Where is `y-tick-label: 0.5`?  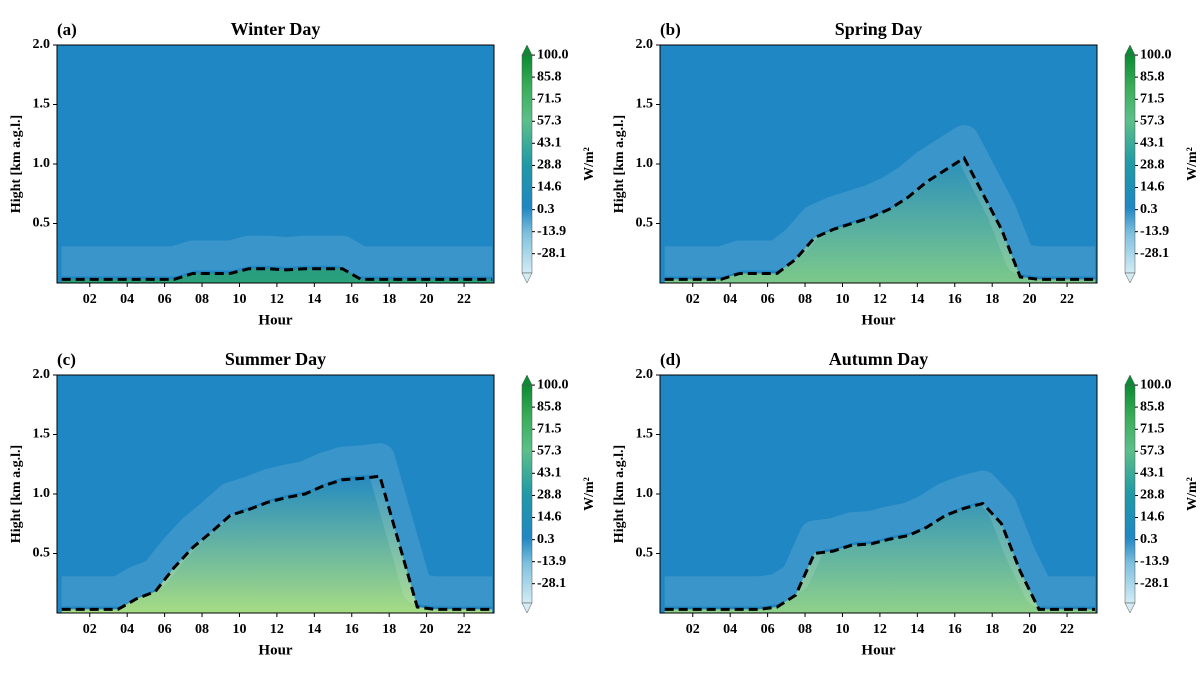 y-tick-label: 0.5 is located at coordinates (42, 223).